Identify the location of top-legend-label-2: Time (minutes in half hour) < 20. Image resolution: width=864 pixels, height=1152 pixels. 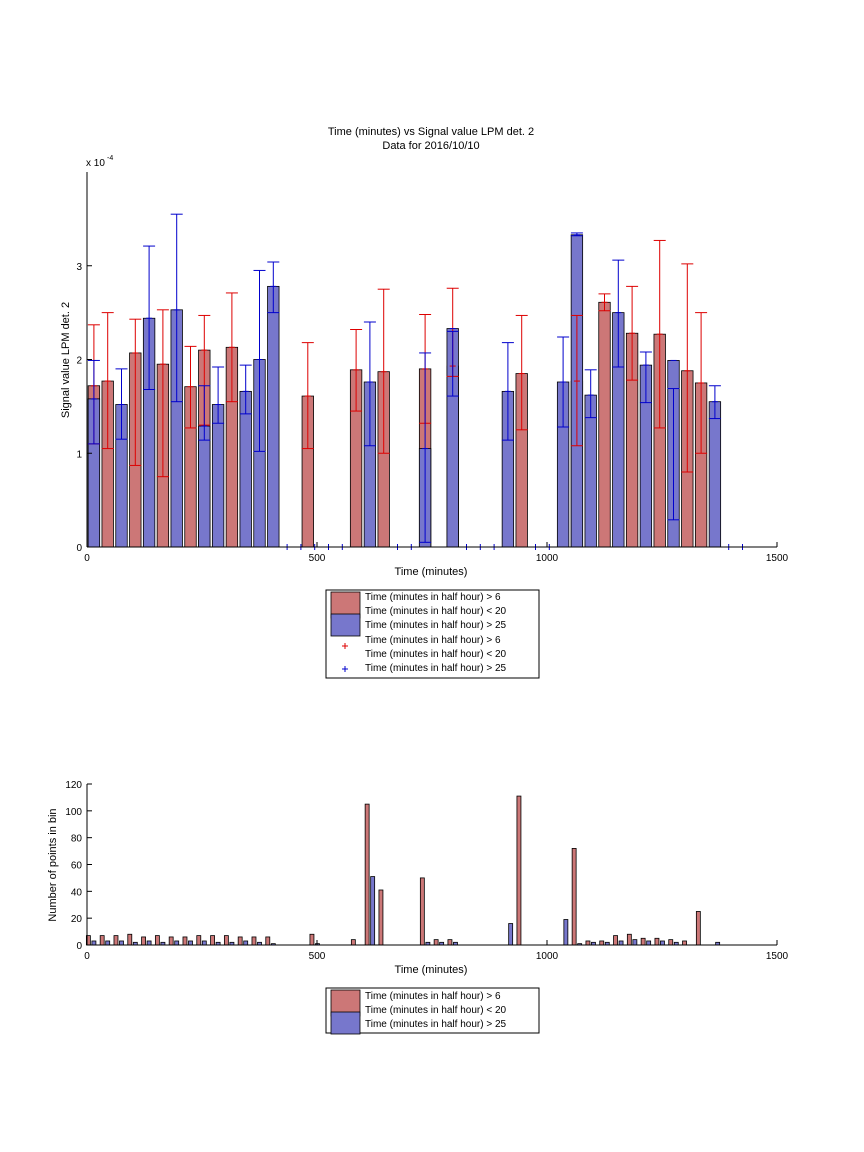
(436, 611).